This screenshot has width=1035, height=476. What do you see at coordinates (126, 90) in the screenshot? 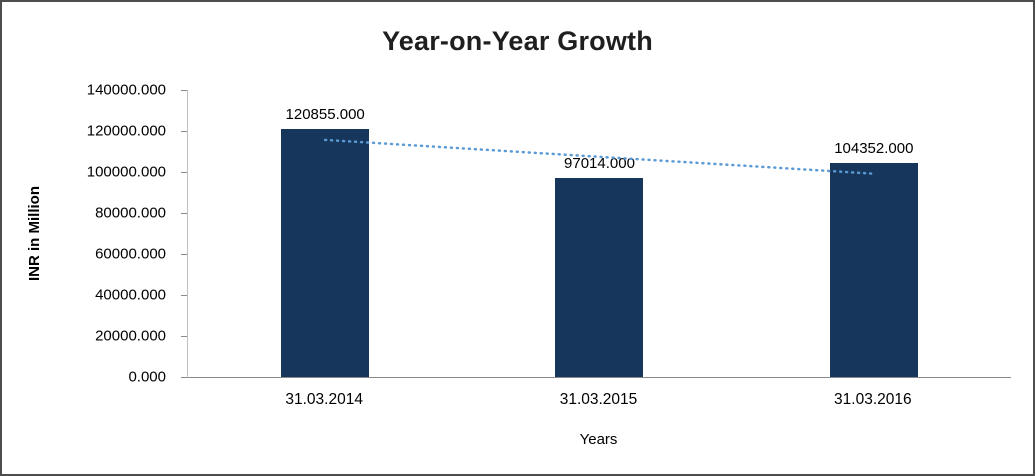
I see `y-tick-label: 140000.000` at bounding box center [126, 90].